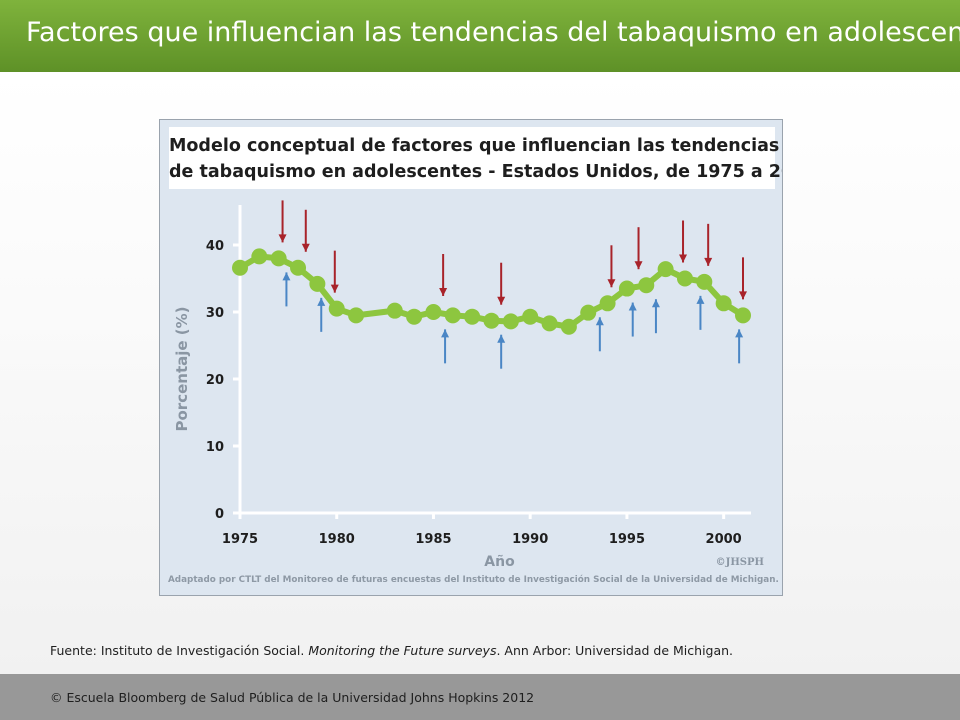  What do you see at coordinates (215, 246) in the screenshot?
I see `y-tick-label: 40` at bounding box center [215, 246].